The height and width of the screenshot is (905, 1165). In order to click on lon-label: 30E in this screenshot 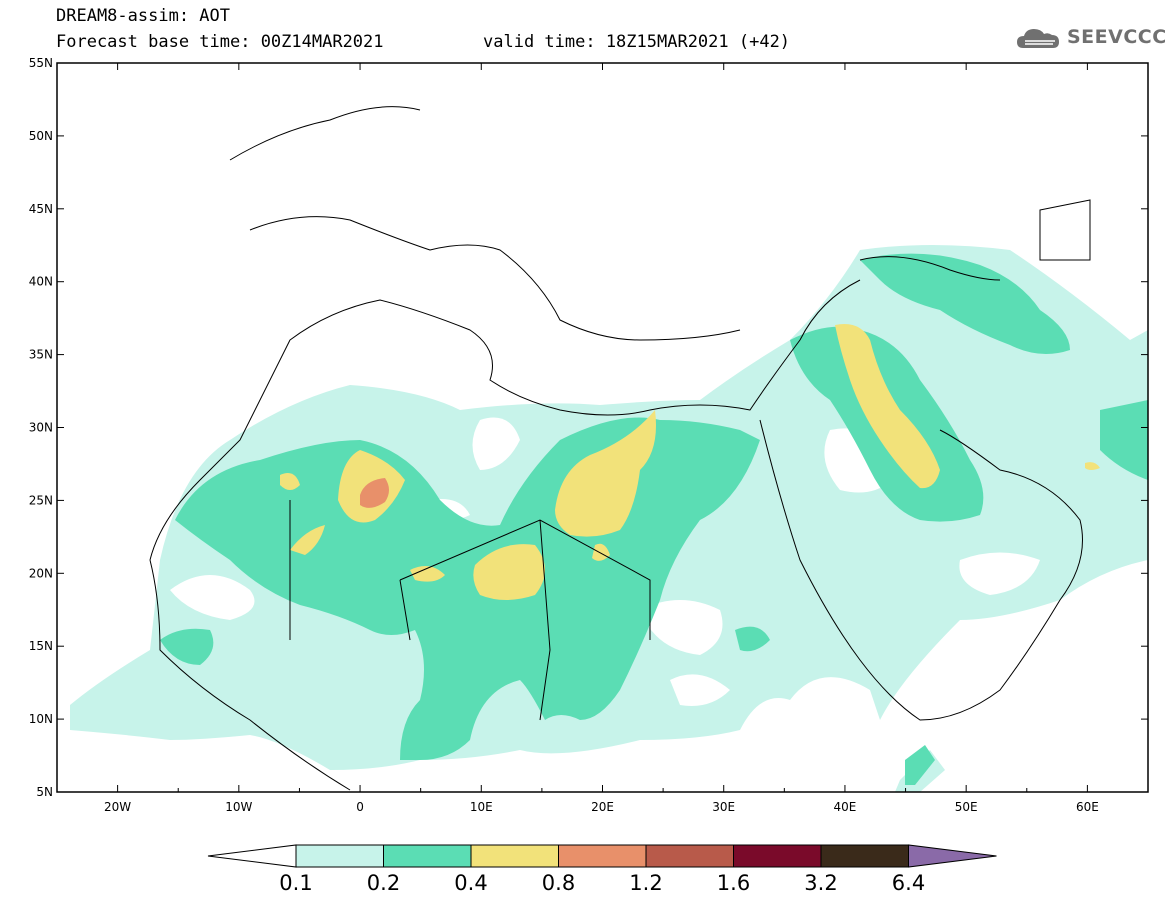, I will do `click(723, 807)`.